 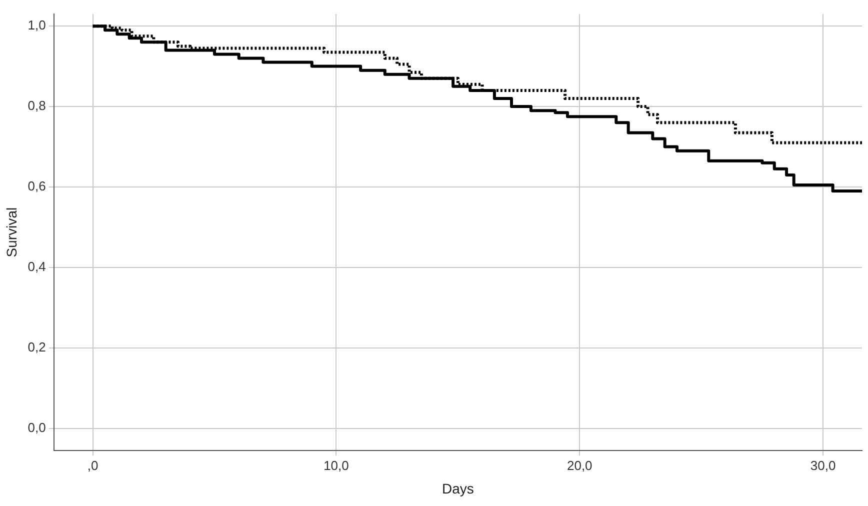 I want to click on x-tick-label: ,0, so click(x=92, y=465).